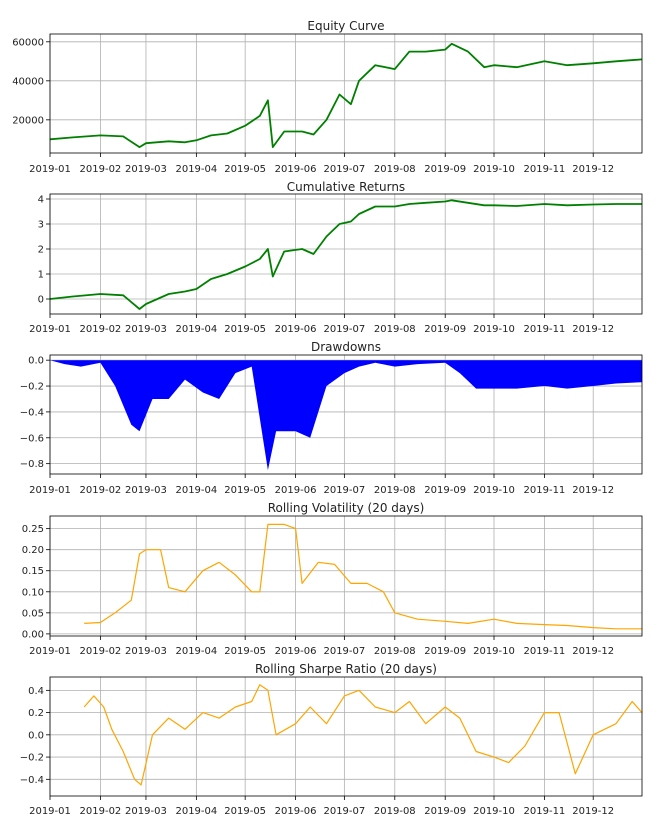 The width and height of the screenshot is (654, 820). I want to click on y-tick-label: 0.2, so click(36, 713).